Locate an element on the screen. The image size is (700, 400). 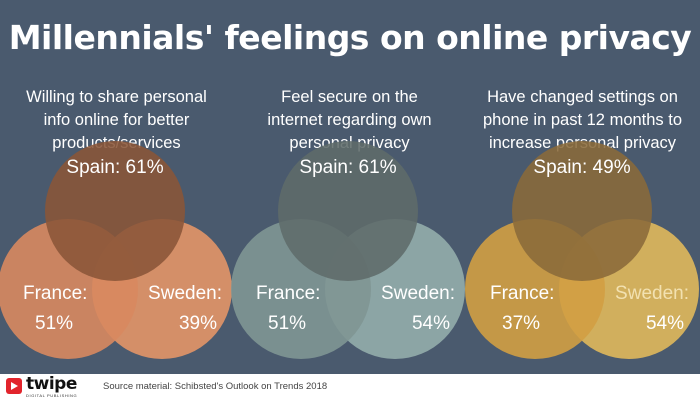
logo-tagline: DIGITAL PUBLISHING is located at coordinates (52, 395).